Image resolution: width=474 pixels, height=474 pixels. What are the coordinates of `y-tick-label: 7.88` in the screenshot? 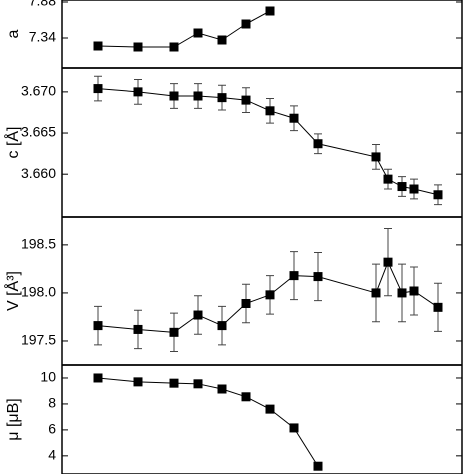 It's located at (42, 4).